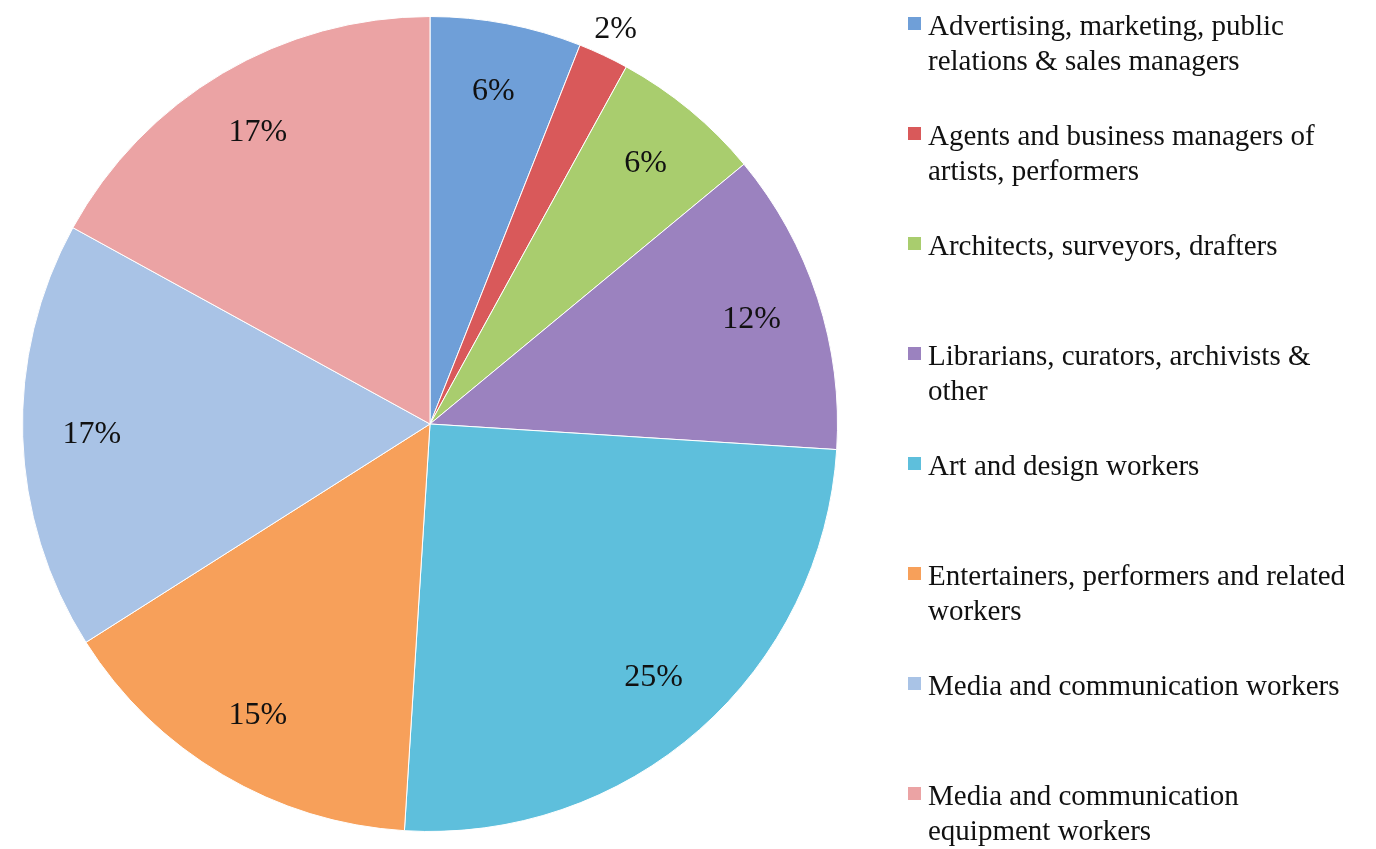  I want to click on legend-label: Entertainers, performers and related workers, so click(1137, 593).